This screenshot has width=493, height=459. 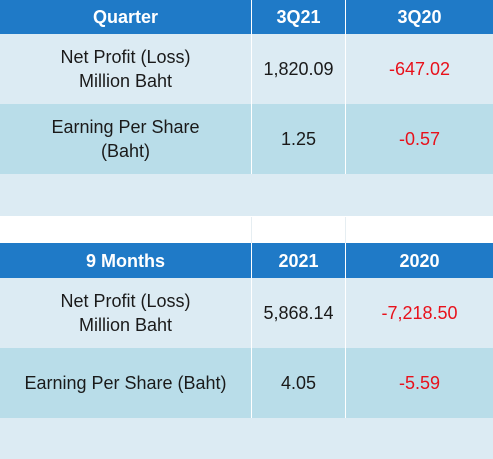 What do you see at coordinates (419, 313) in the screenshot?
I see `value-previous: -7,218.50` at bounding box center [419, 313].